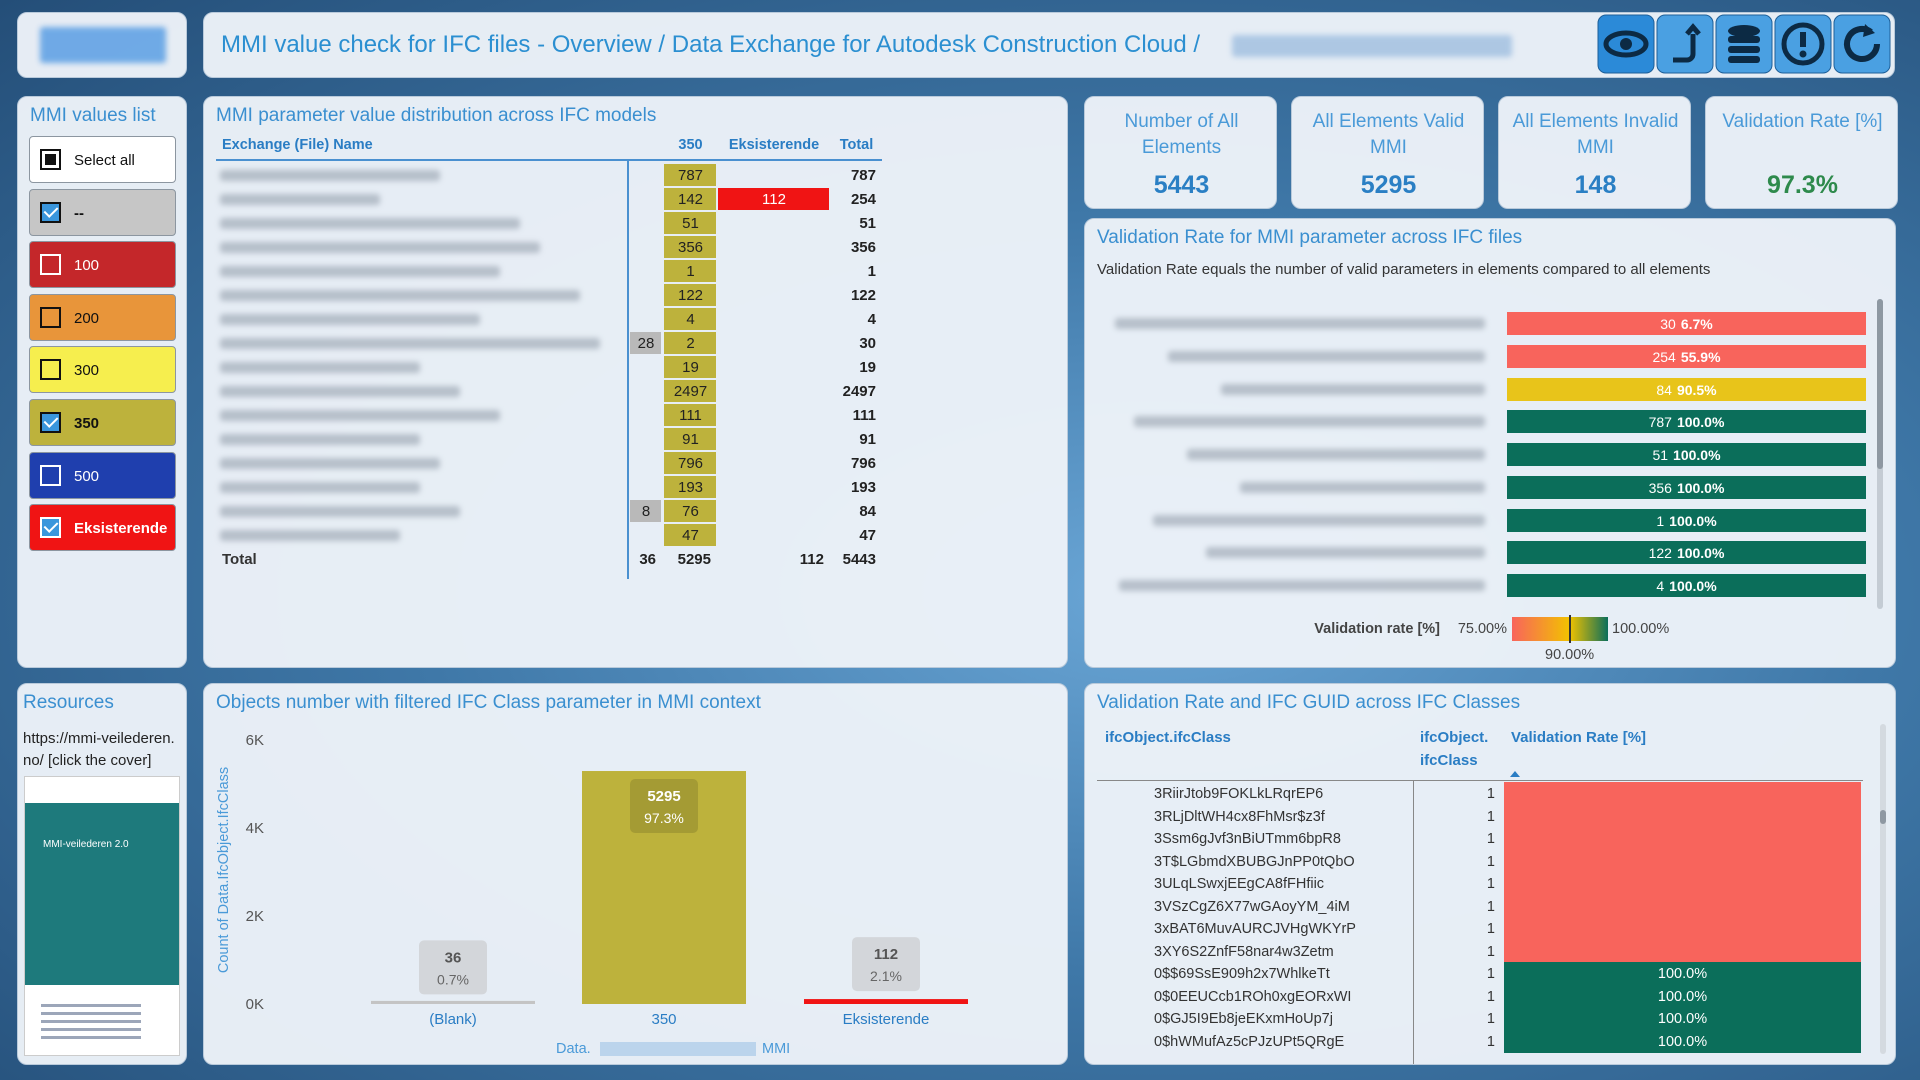 The height and width of the screenshot is (1080, 1920). What do you see at coordinates (1570, 655) in the screenshot?
I see `legend-mid: 90.00%` at bounding box center [1570, 655].